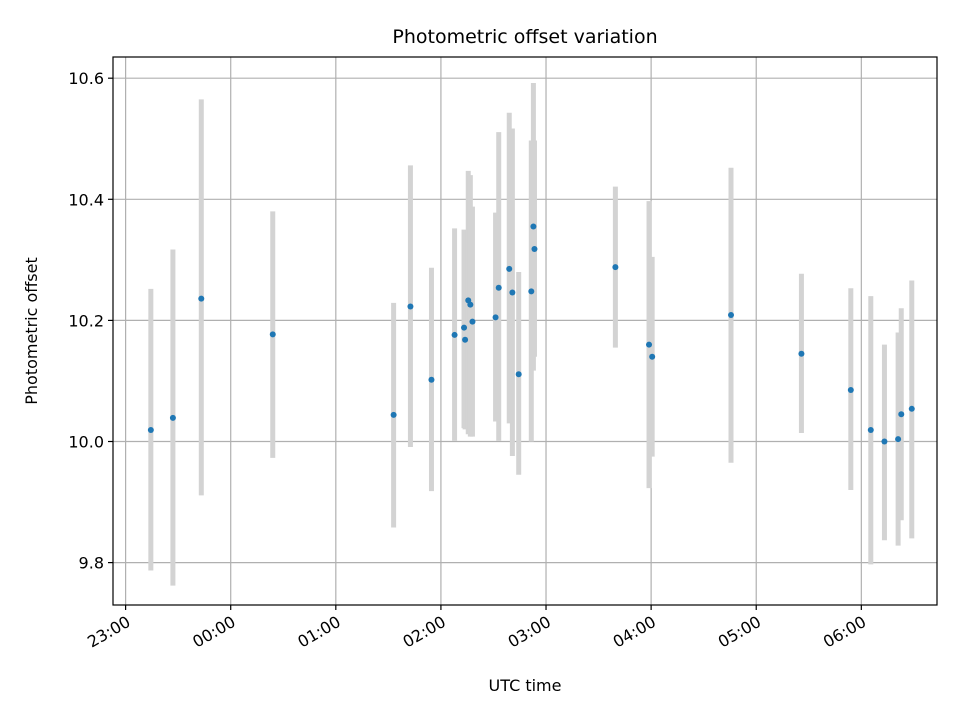  What do you see at coordinates (86, 442) in the screenshot?
I see `y-tick-label-1: 10.0` at bounding box center [86, 442].